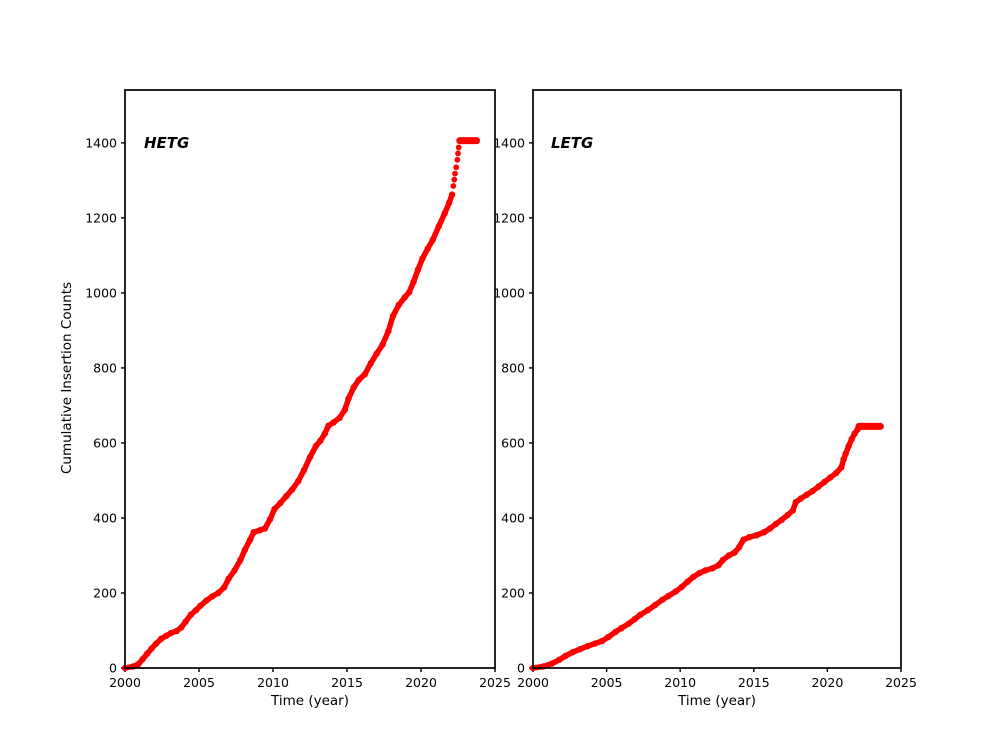  What do you see at coordinates (717, 701) in the screenshot?
I see `x-axis-title-right: Time (year)` at bounding box center [717, 701].